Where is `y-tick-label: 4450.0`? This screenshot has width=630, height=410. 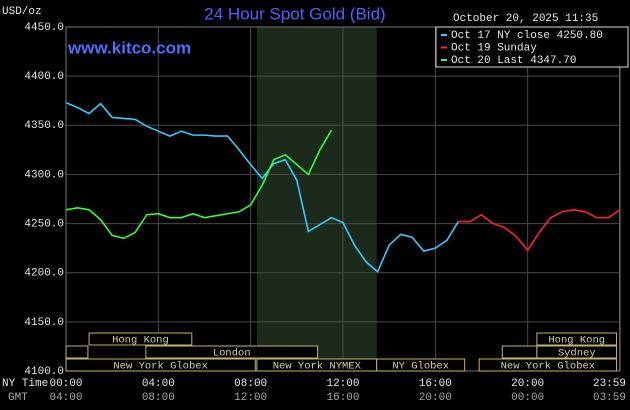
y-tick-label: 4450.0 is located at coordinates (44, 28).